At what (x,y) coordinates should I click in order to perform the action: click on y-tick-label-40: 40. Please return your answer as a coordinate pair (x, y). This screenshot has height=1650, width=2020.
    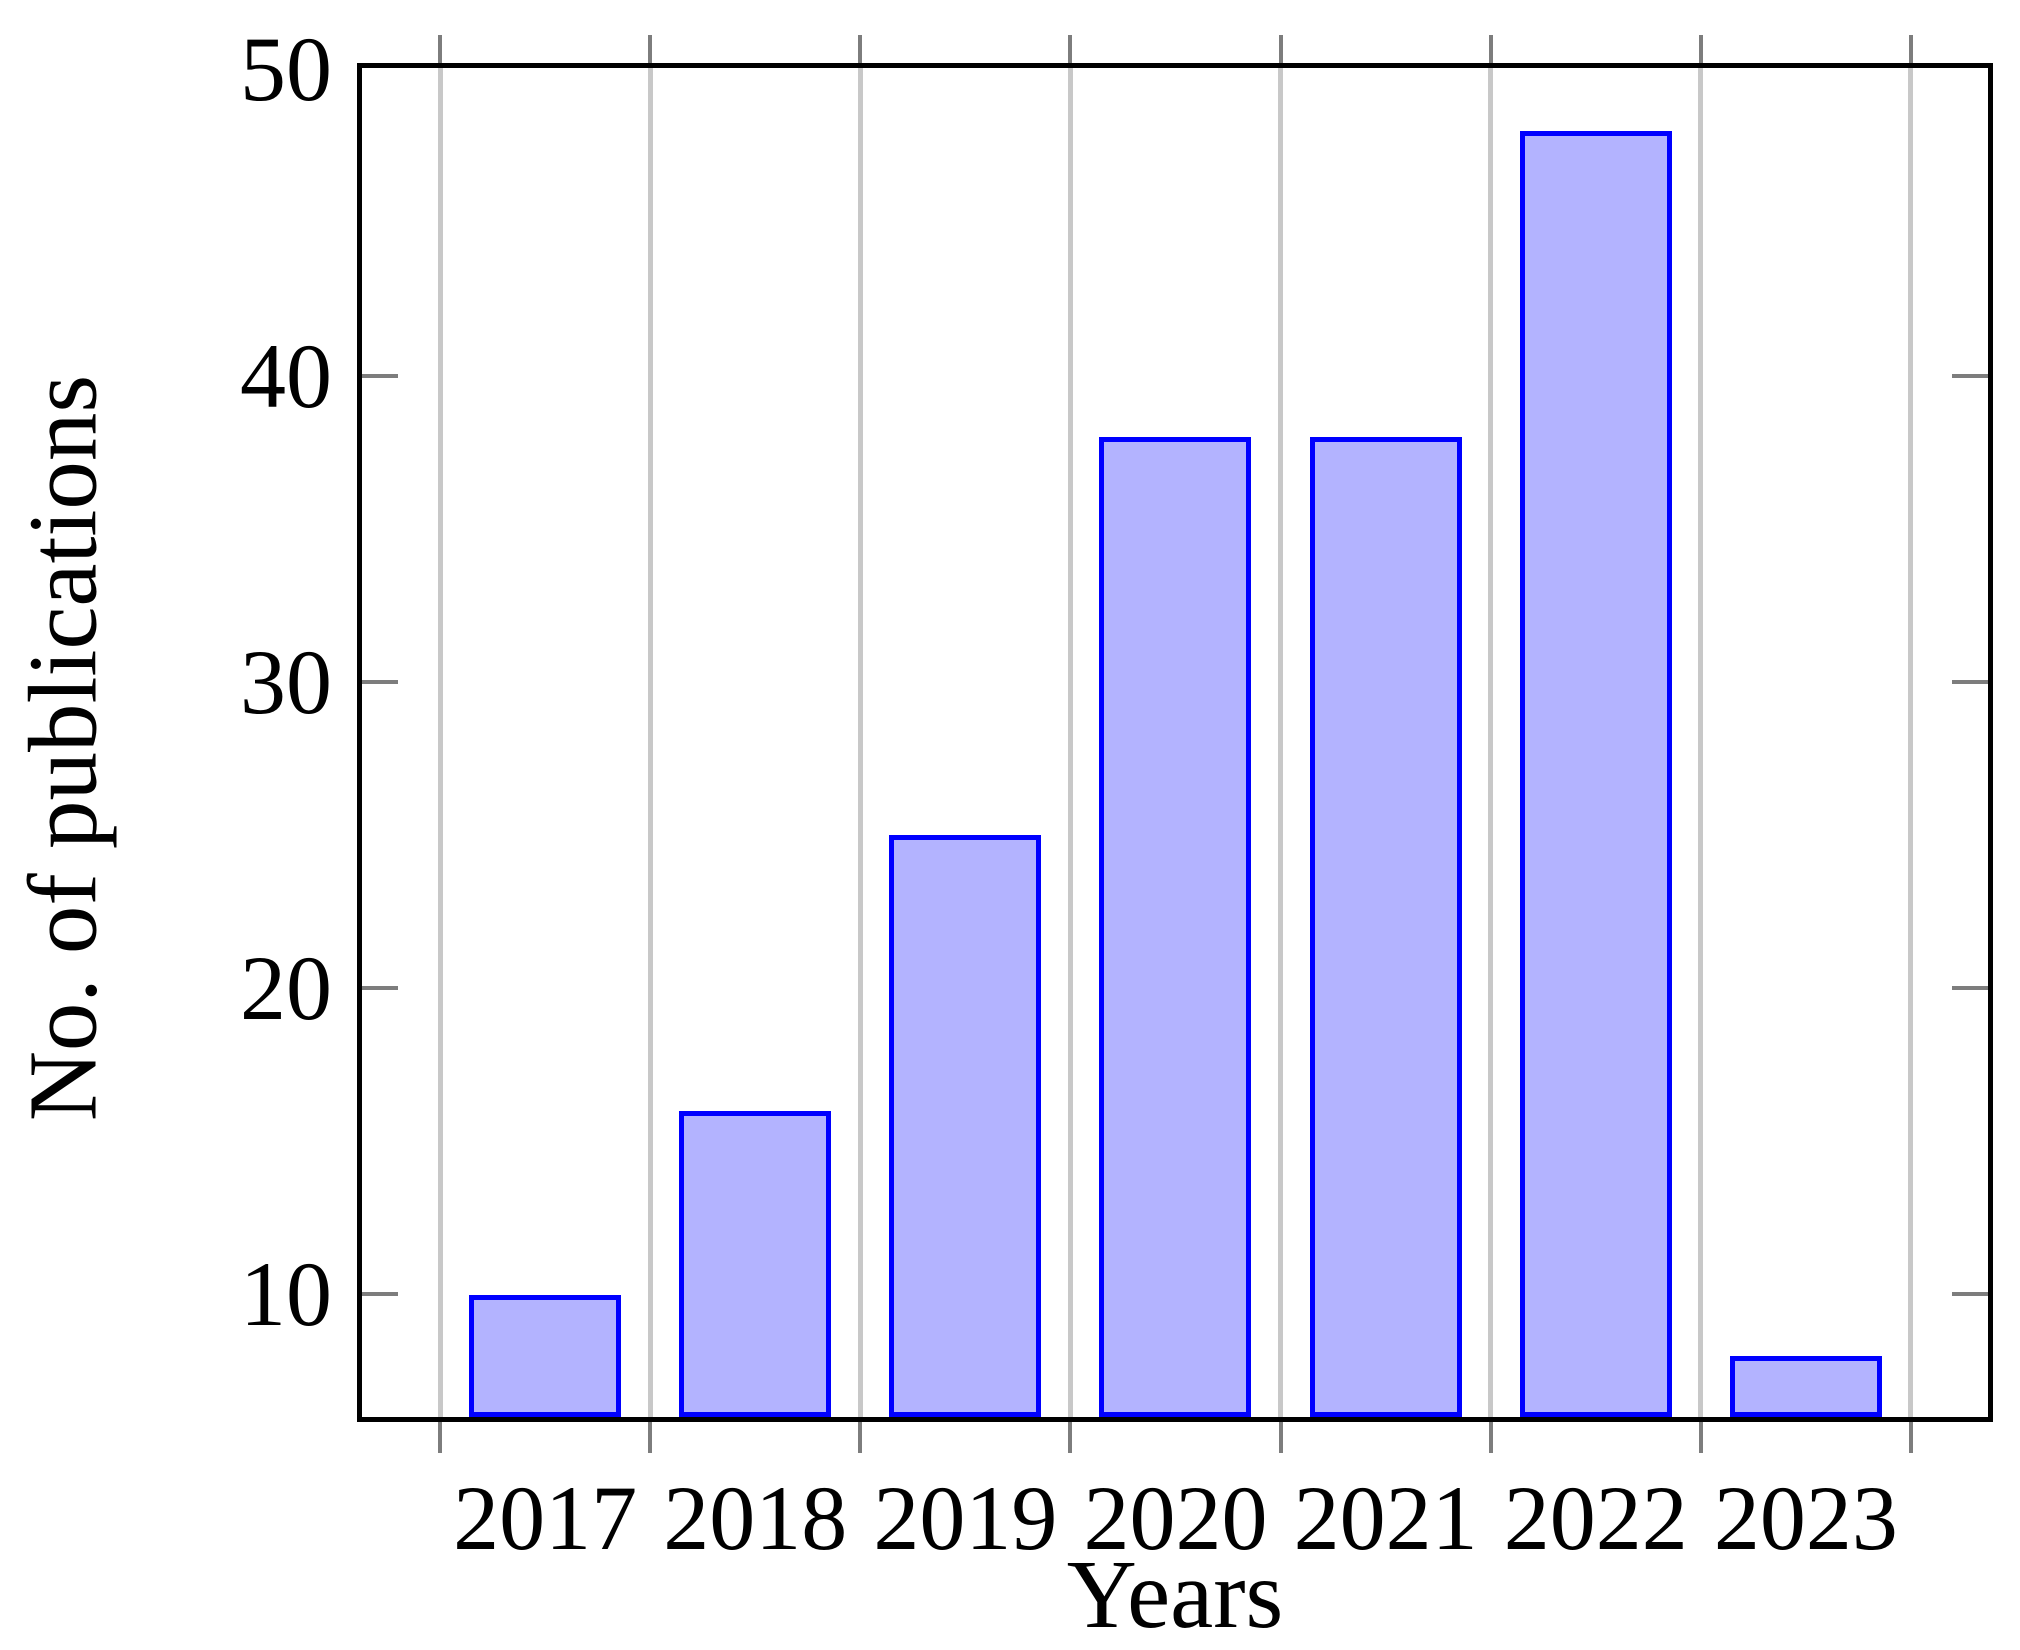
    Looking at the image, I should click on (286, 375).